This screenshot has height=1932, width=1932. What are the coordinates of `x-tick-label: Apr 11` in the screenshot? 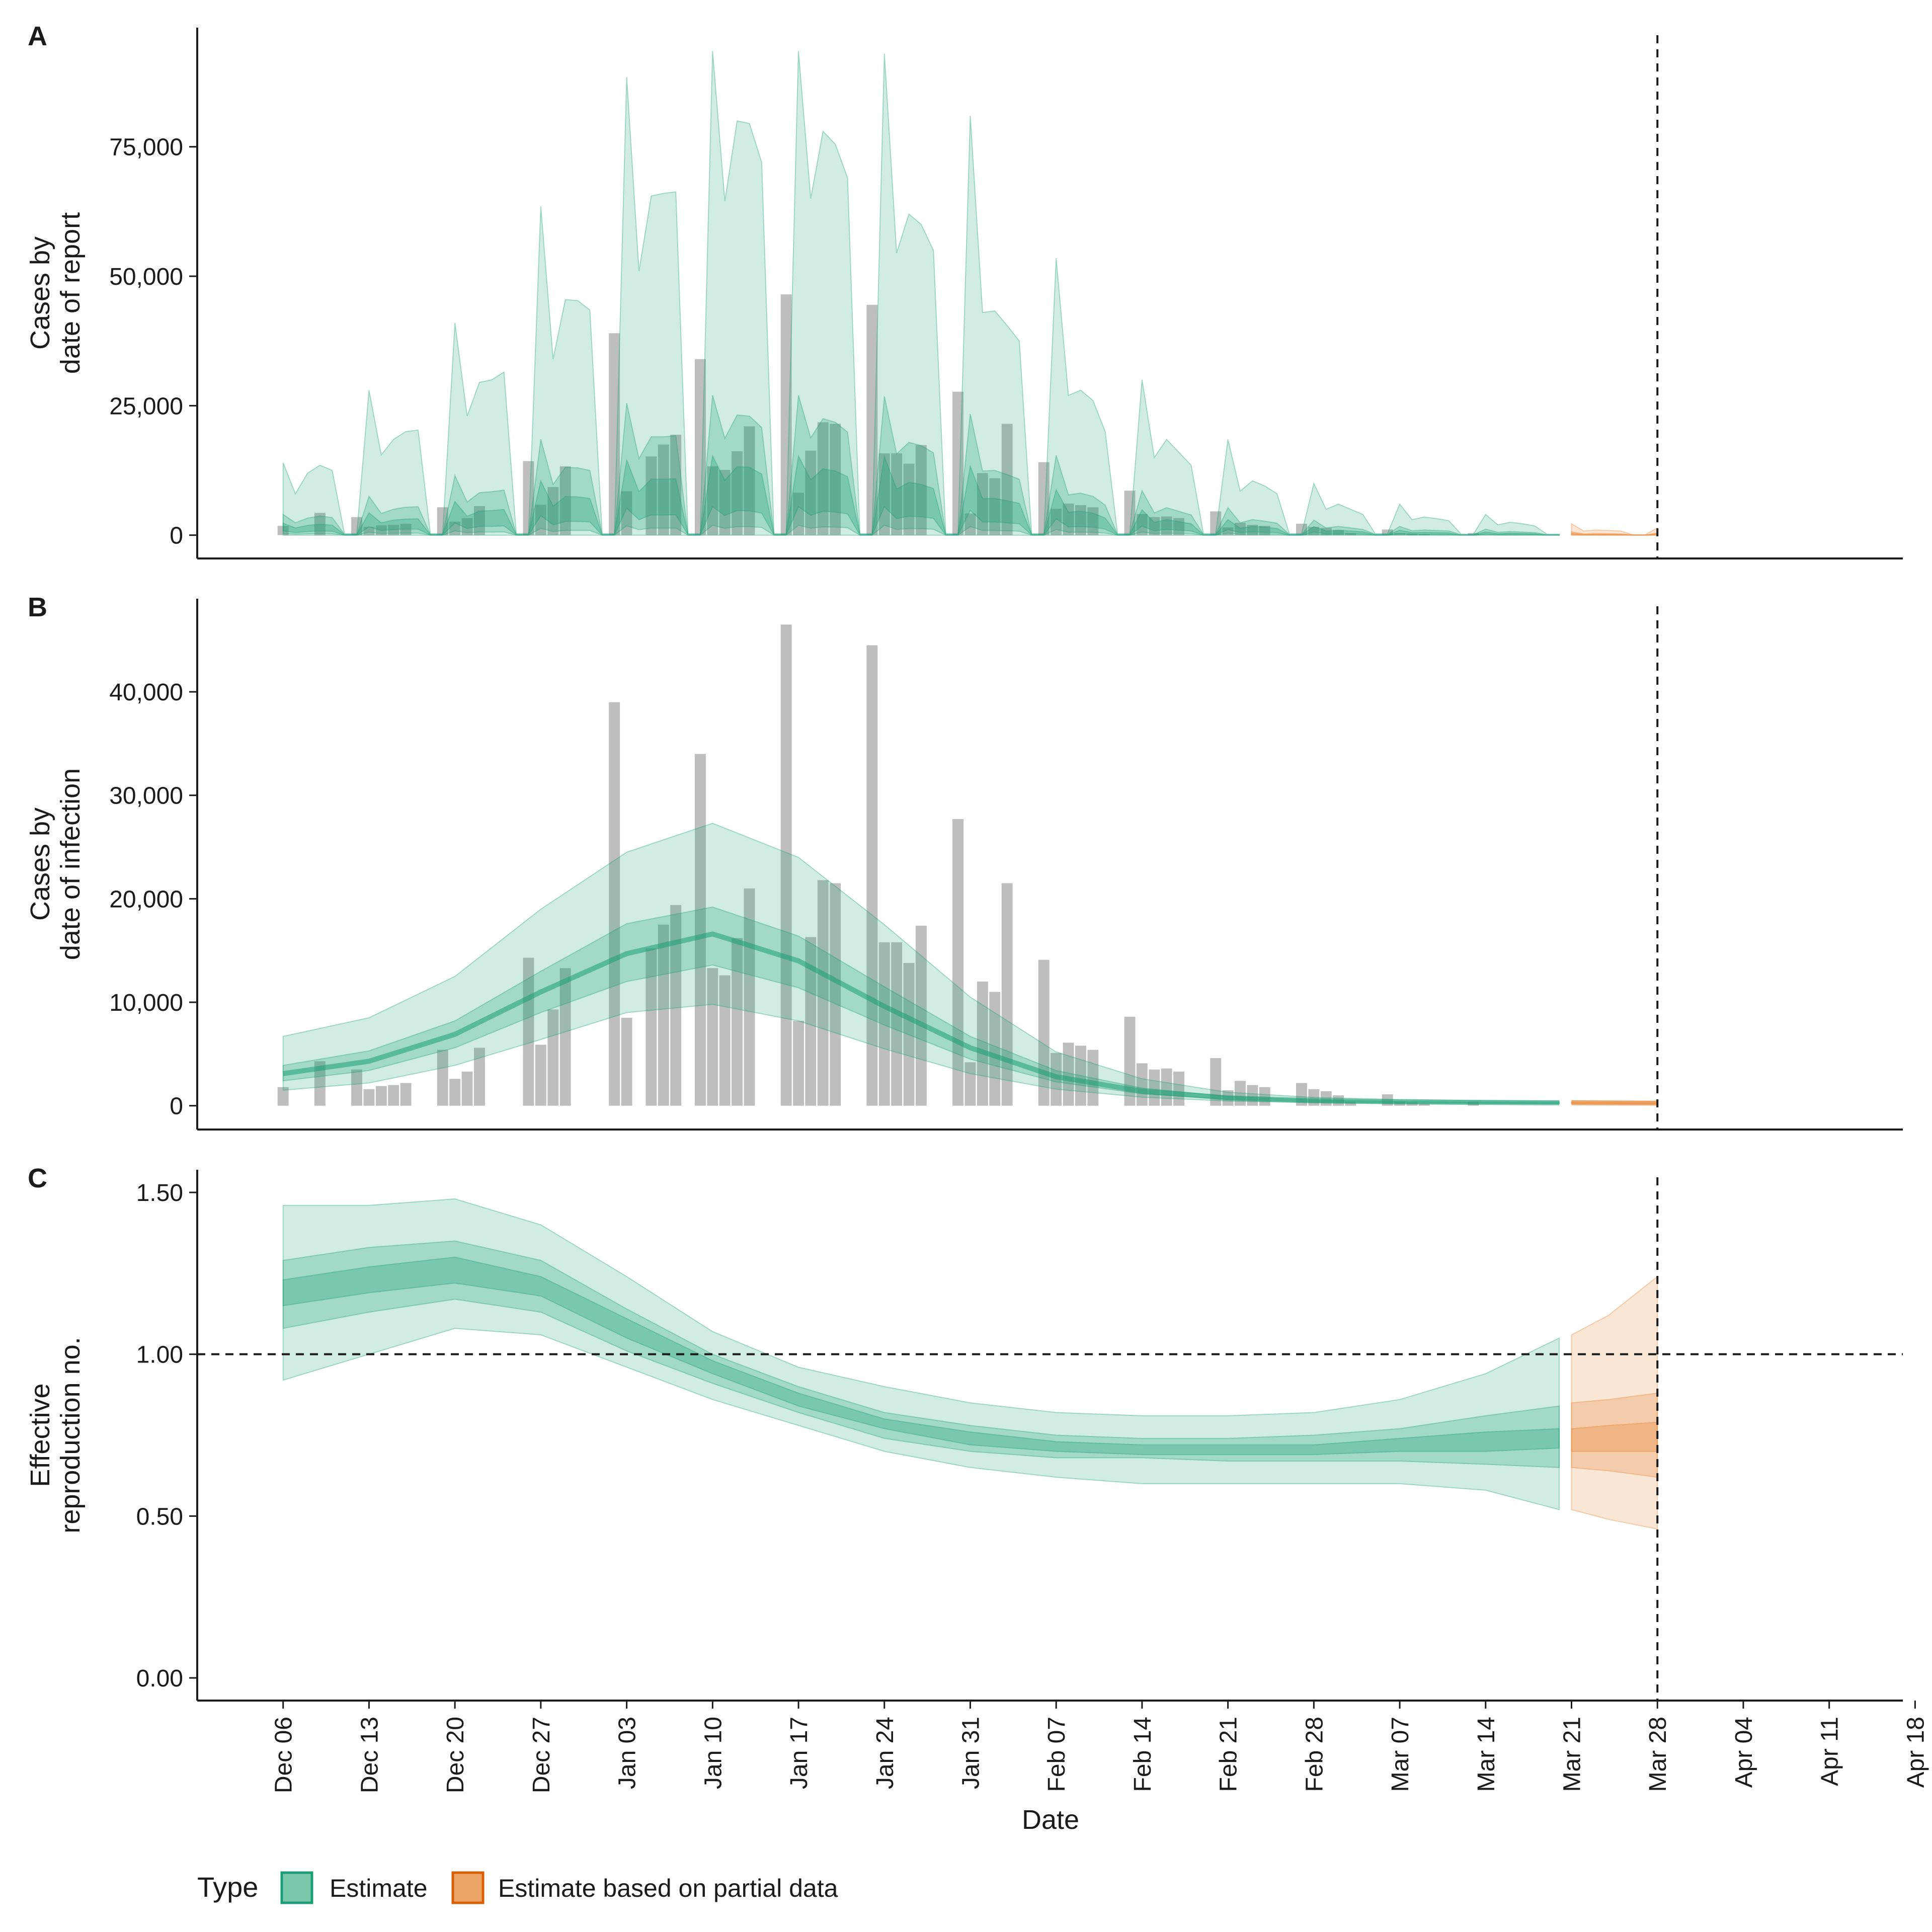 It's located at (1830, 1752).